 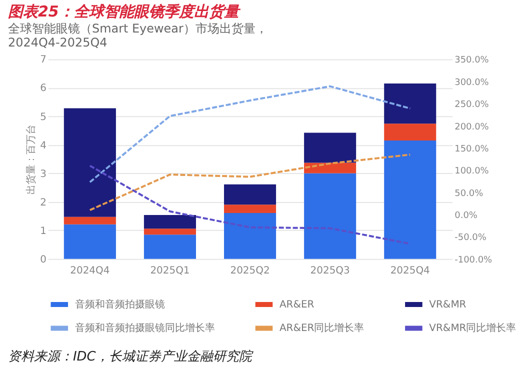 What do you see at coordinates (472, 127) in the screenshot?
I see `y2-tick-label: 200.0%` at bounding box center [472, 127].